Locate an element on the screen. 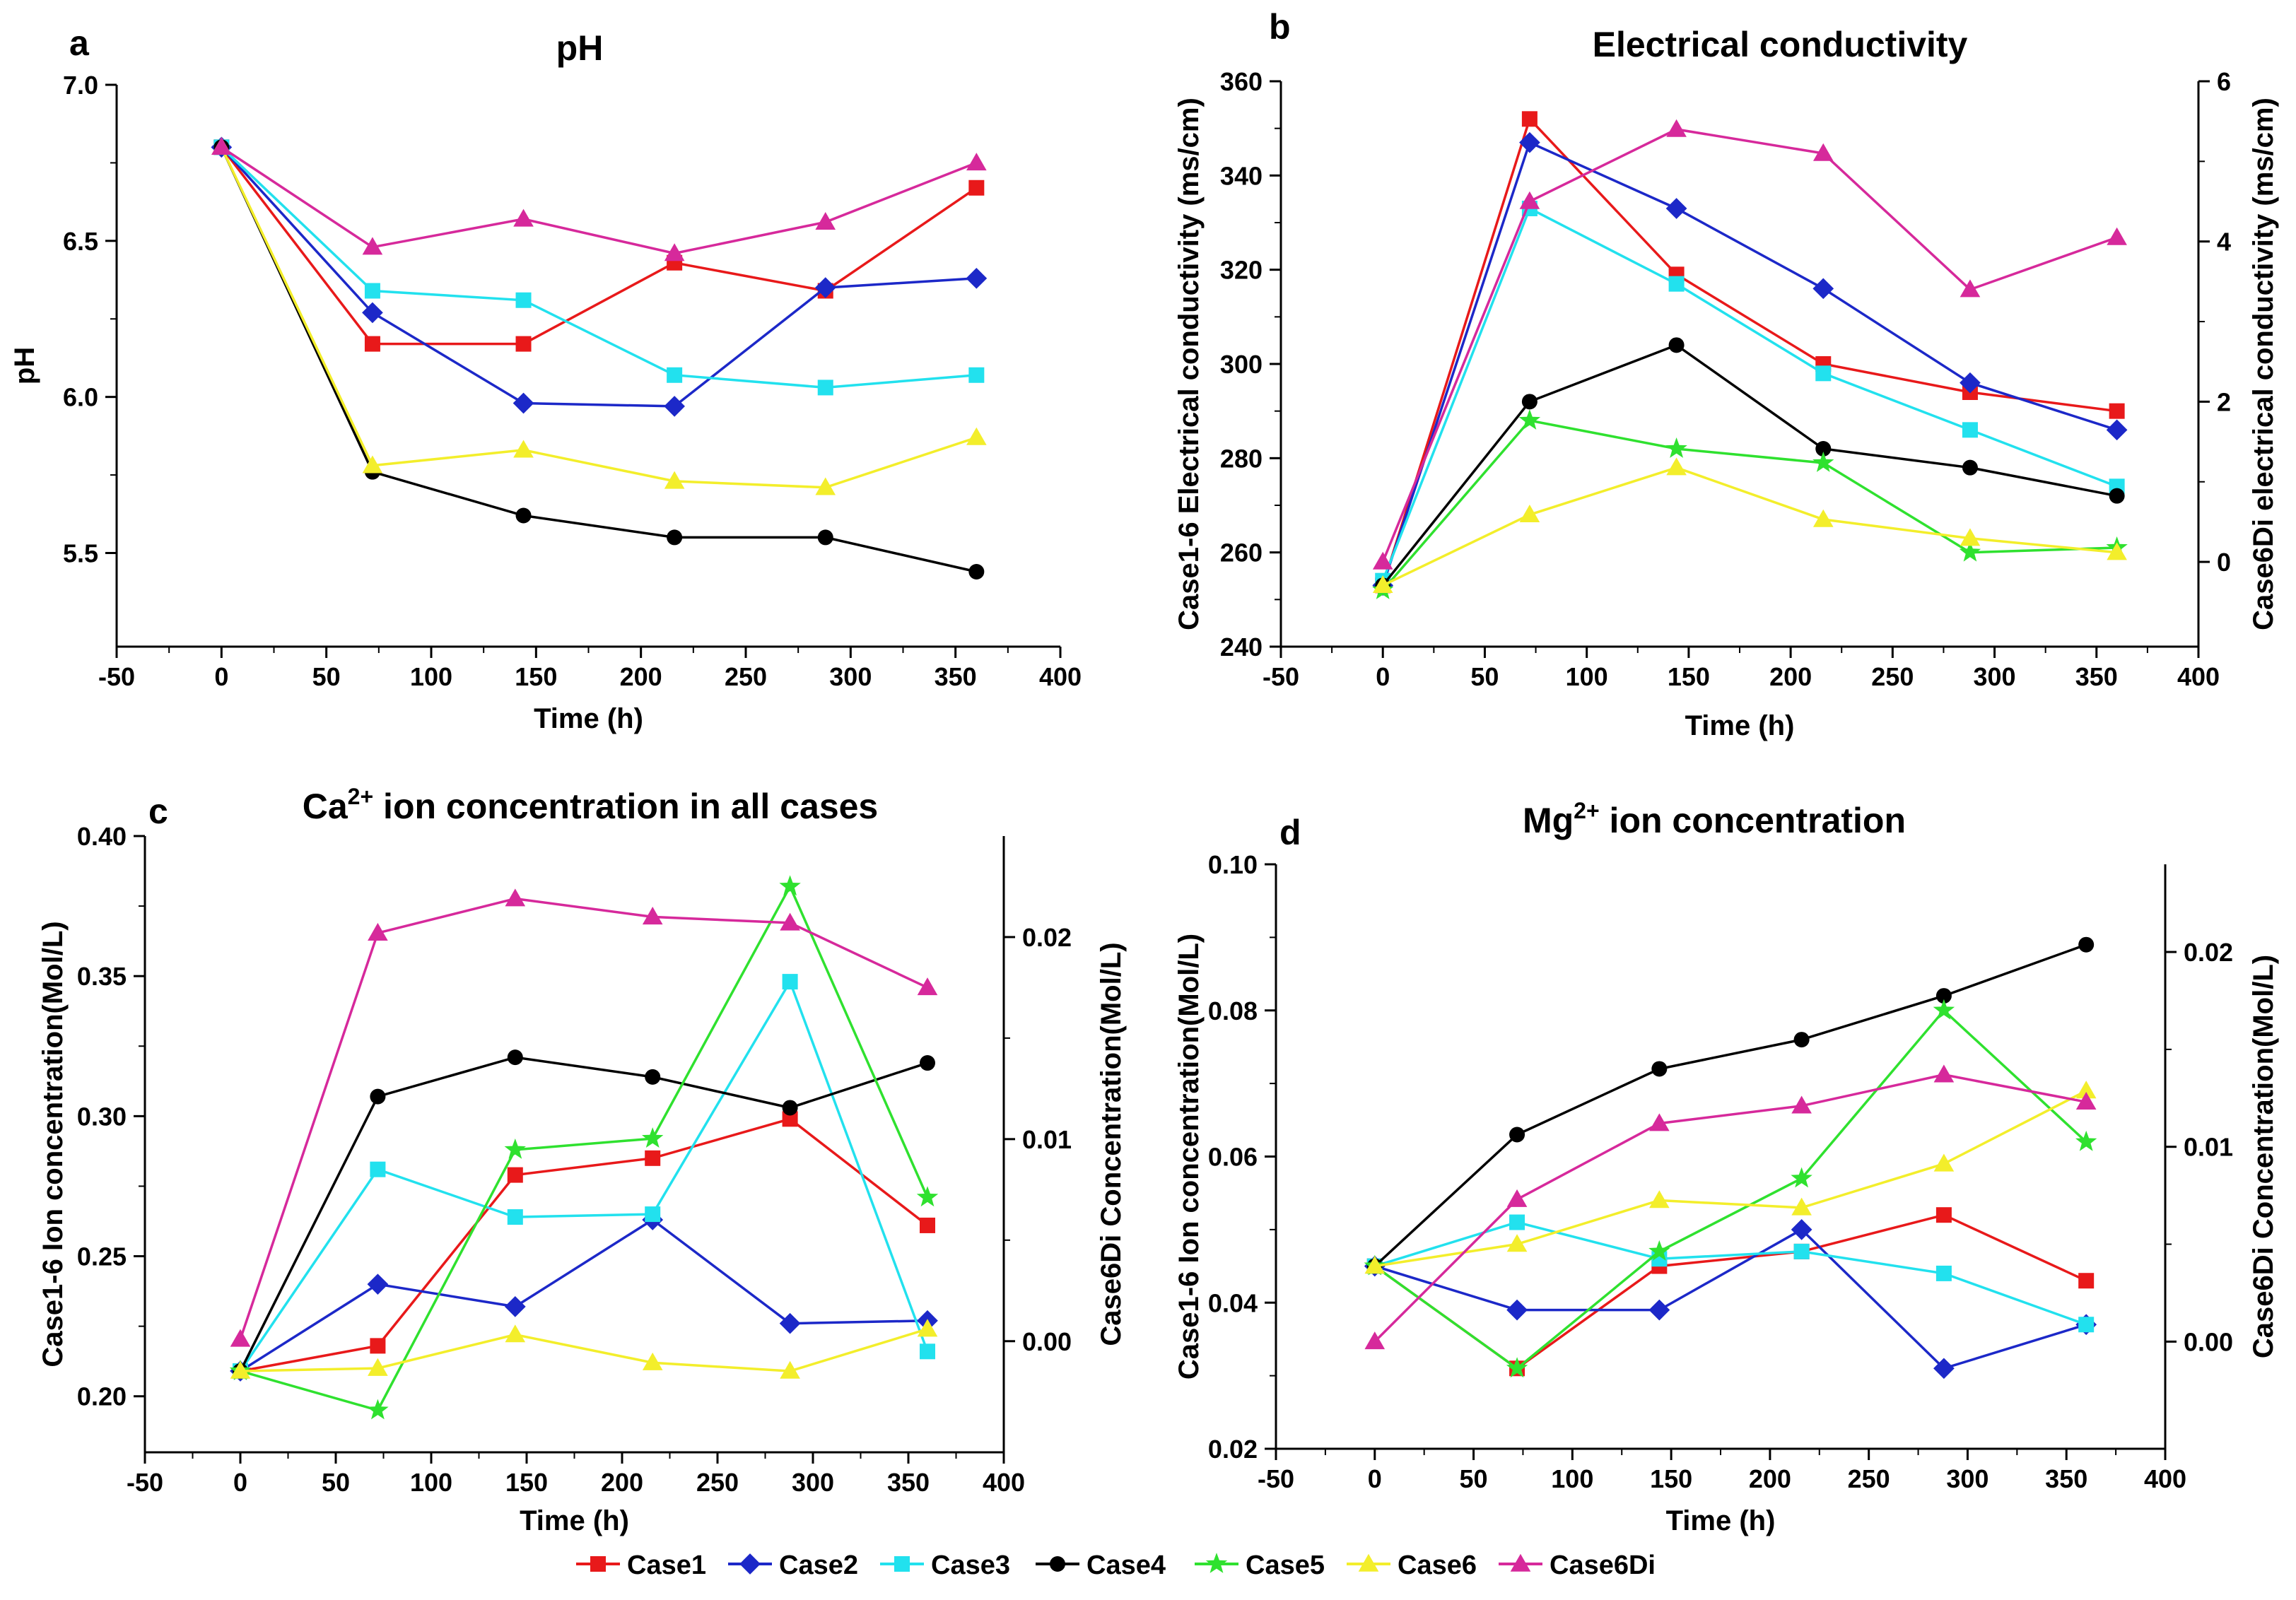 Image resolution: width=2296 pixels, height=1600 pixels. y-tick-label: 0.04 is located at coordinates (1233, 1303).